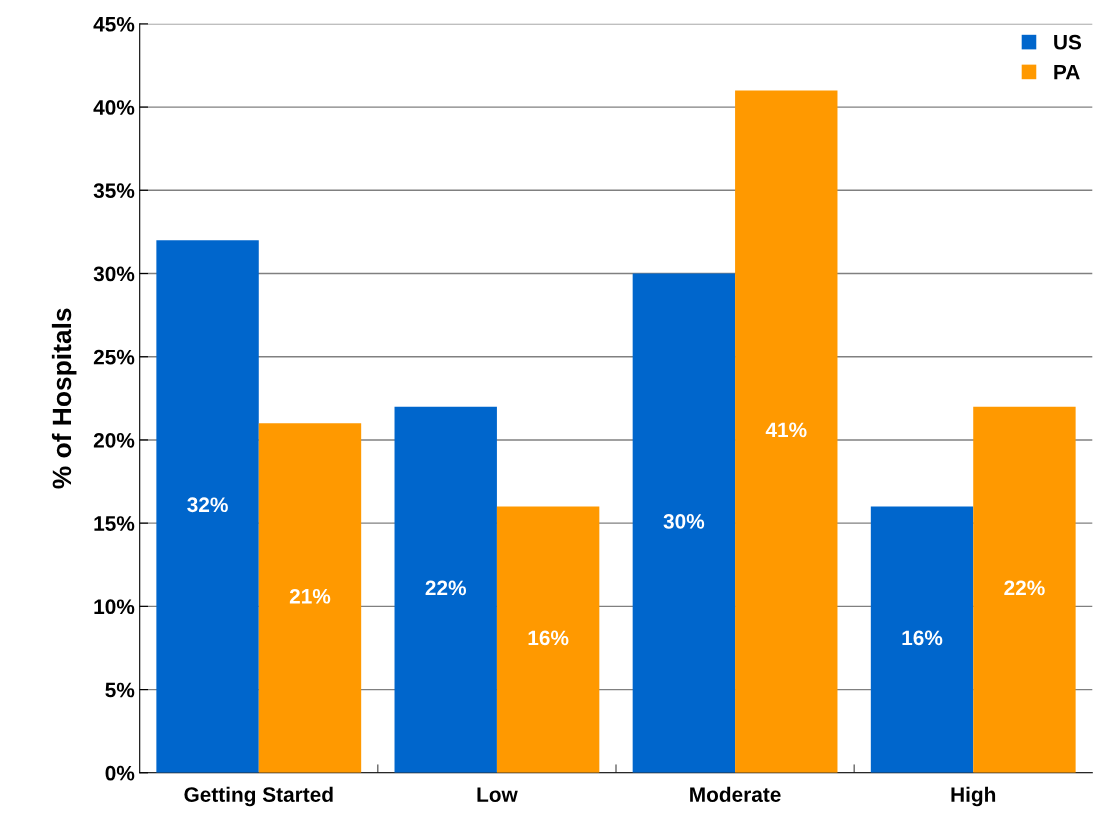  Describe the element at coordinates (114, 274) in the screenshot. I see `y-tick-label: 30%` at that location.